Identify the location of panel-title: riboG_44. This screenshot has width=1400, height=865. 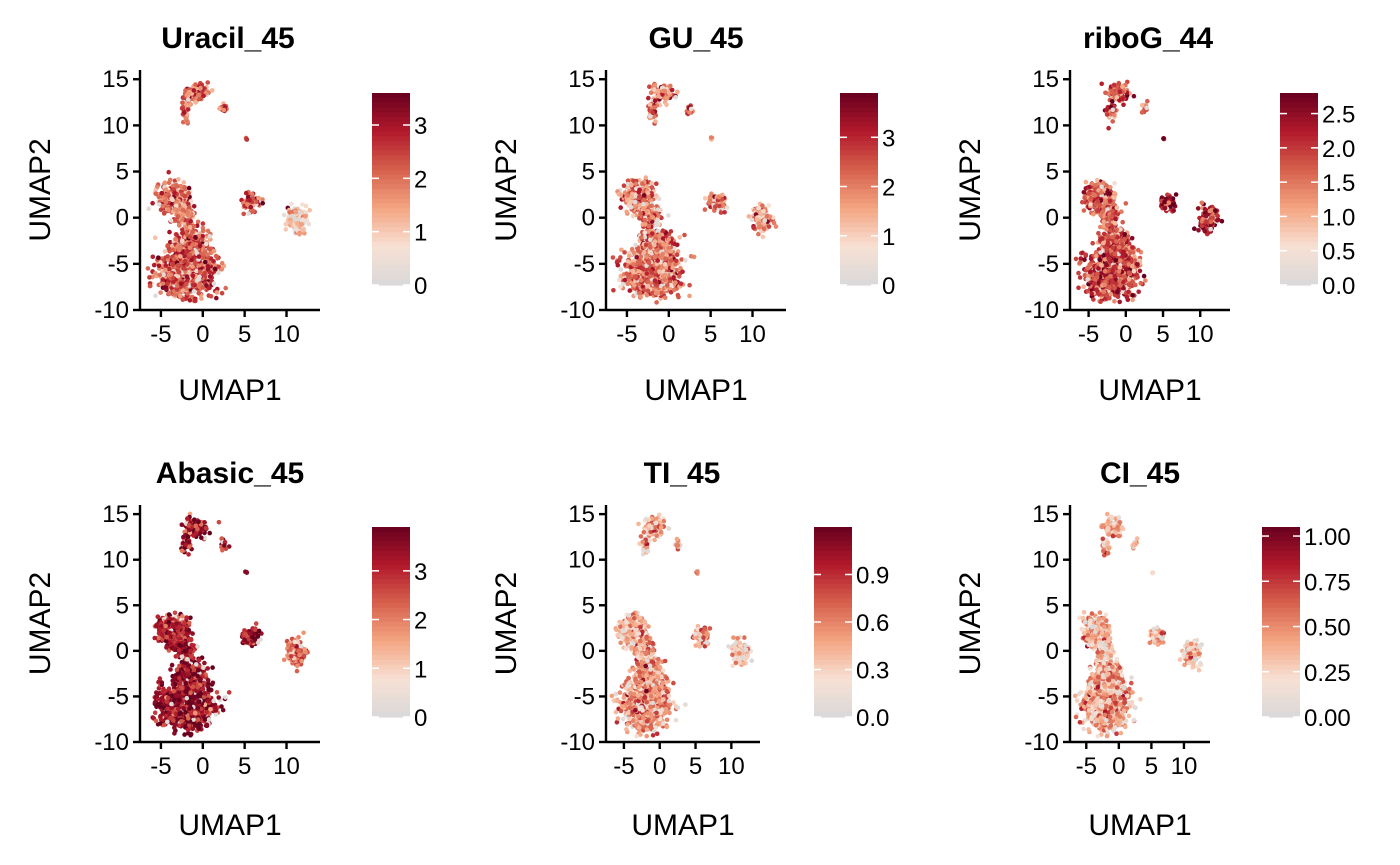
(1148, 38).